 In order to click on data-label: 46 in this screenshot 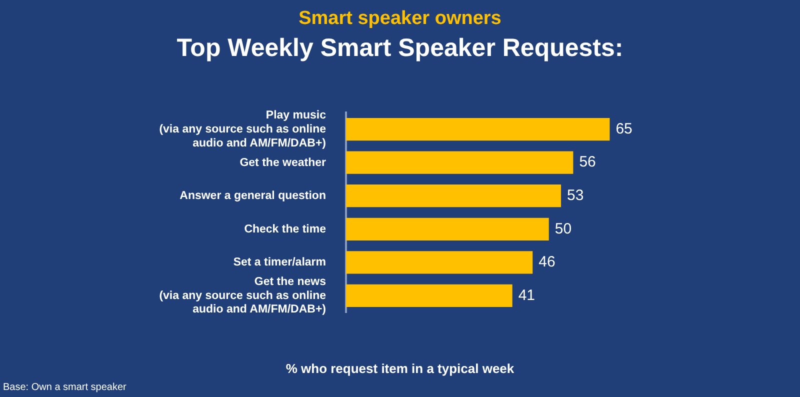, I will do `click(547, 262)`.